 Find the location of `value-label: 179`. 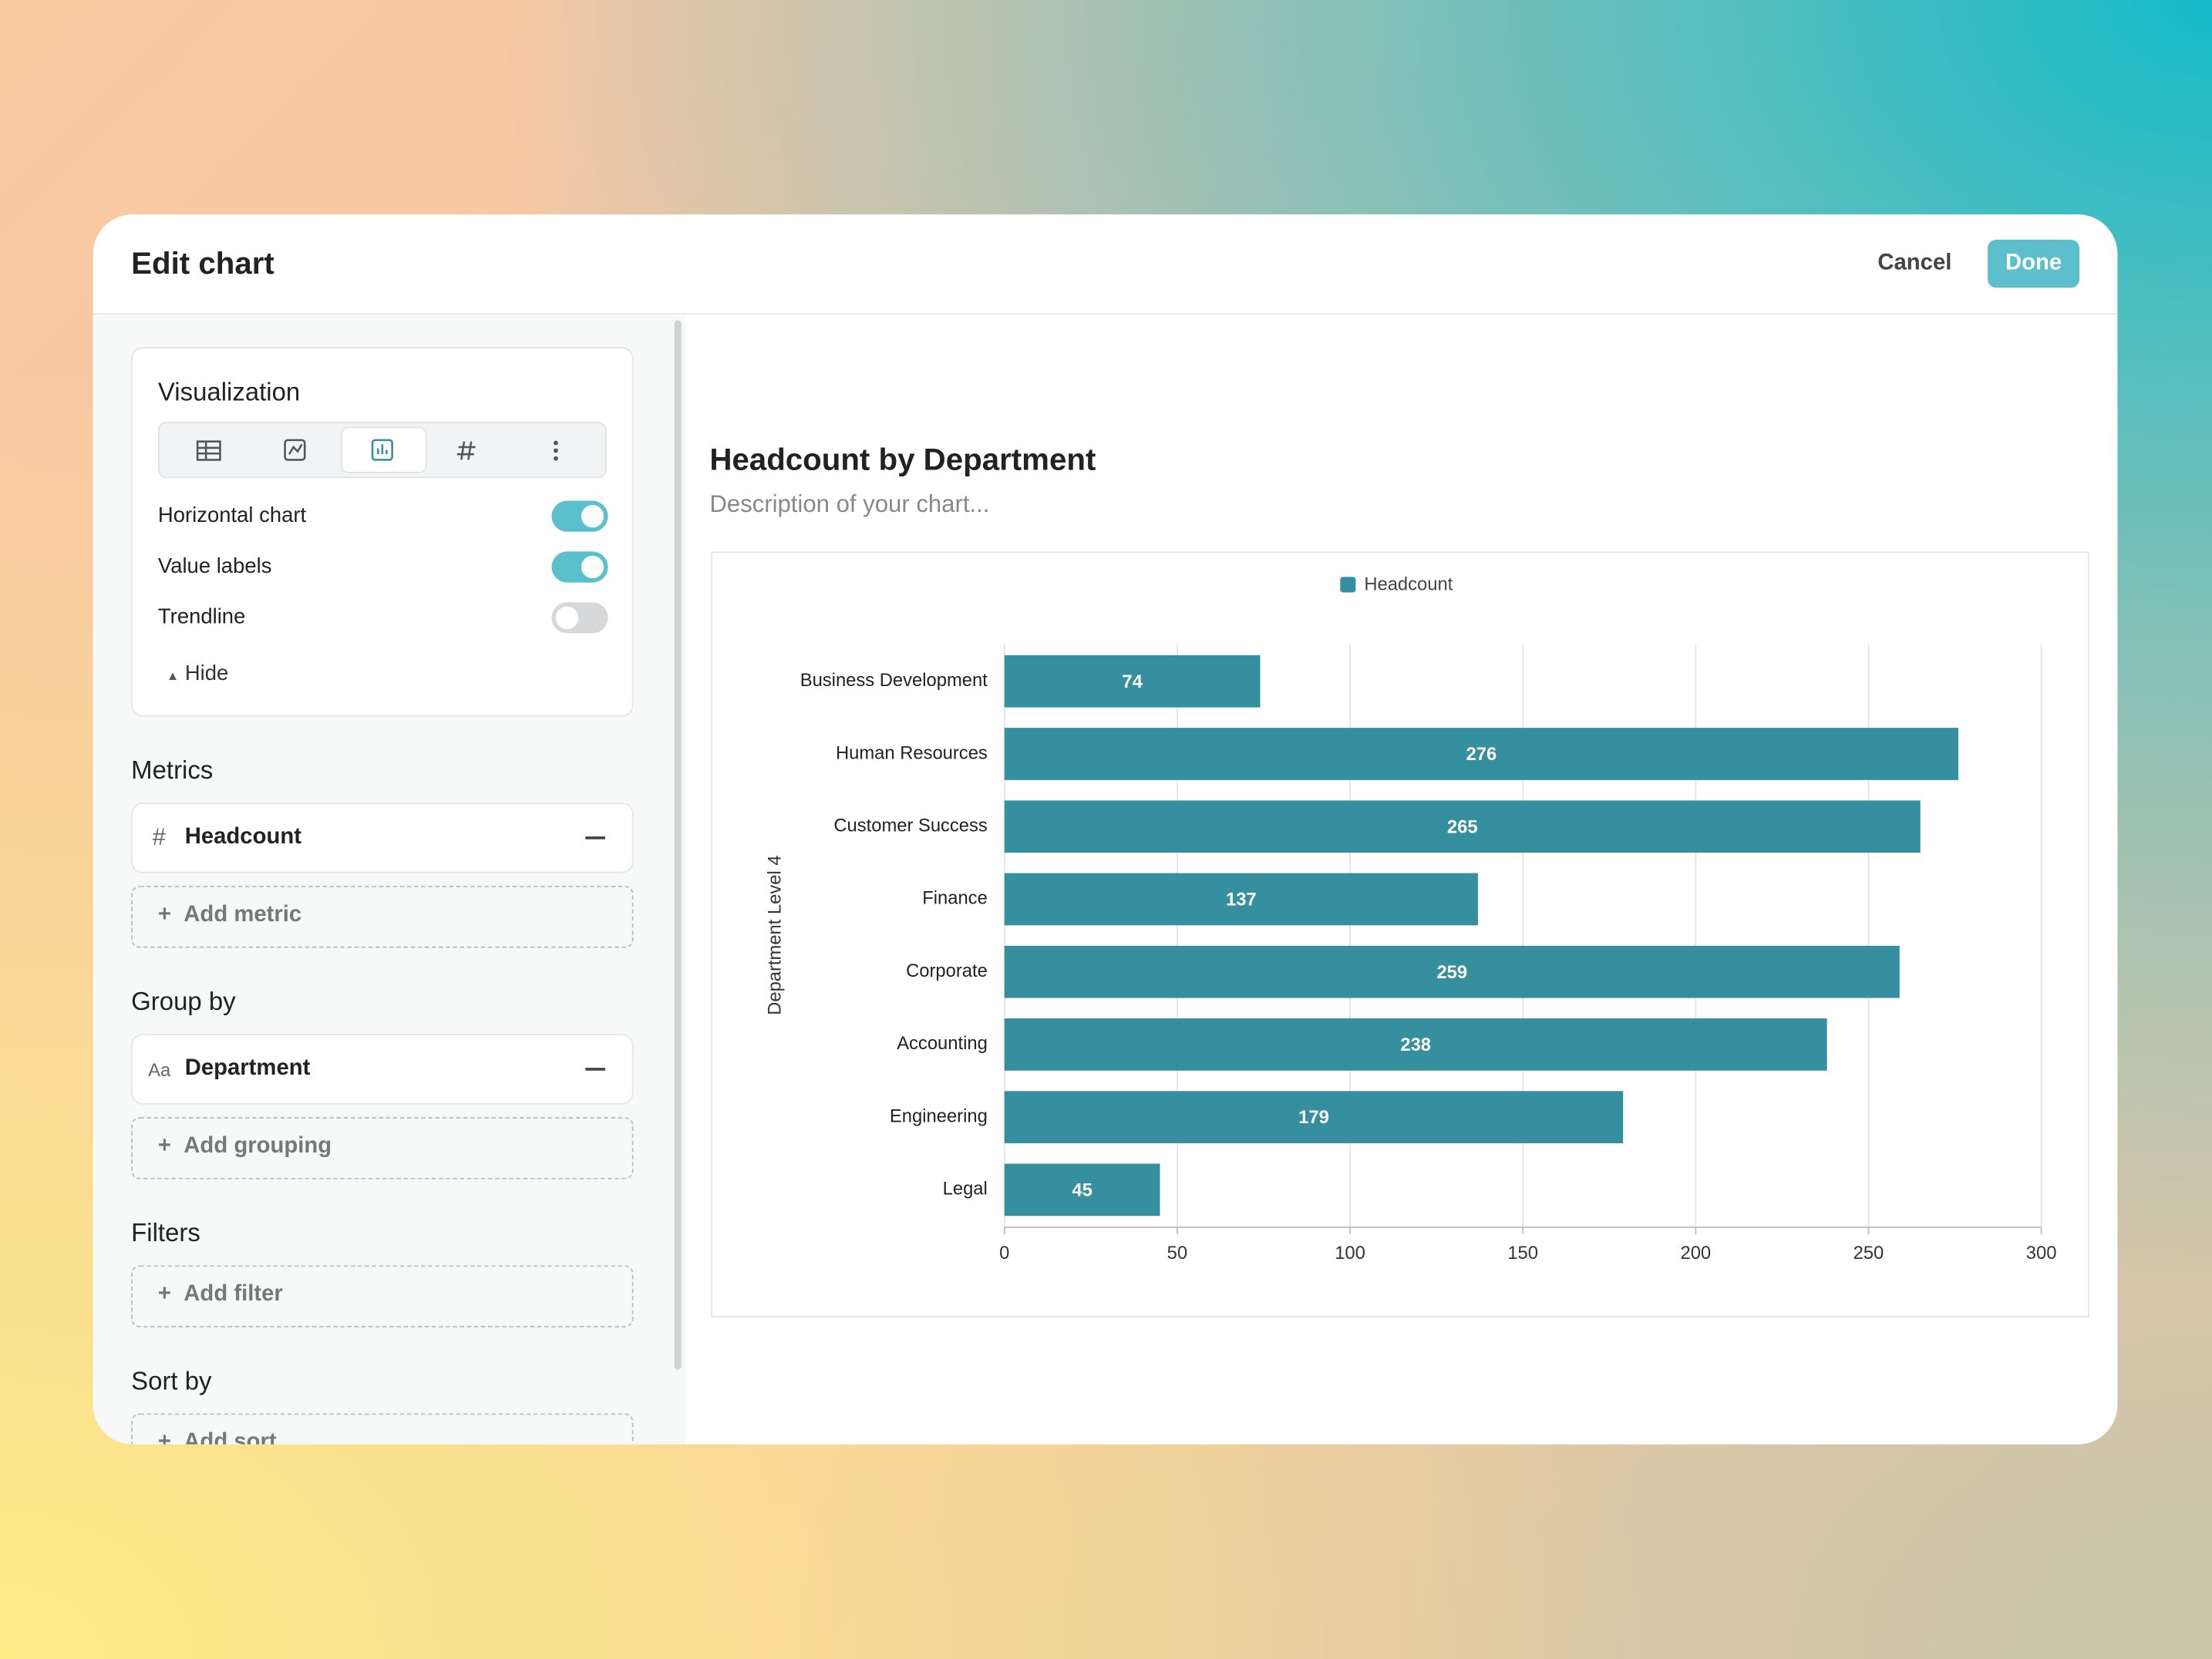

value-label: 179 is located at coordinates (1313, 1117).